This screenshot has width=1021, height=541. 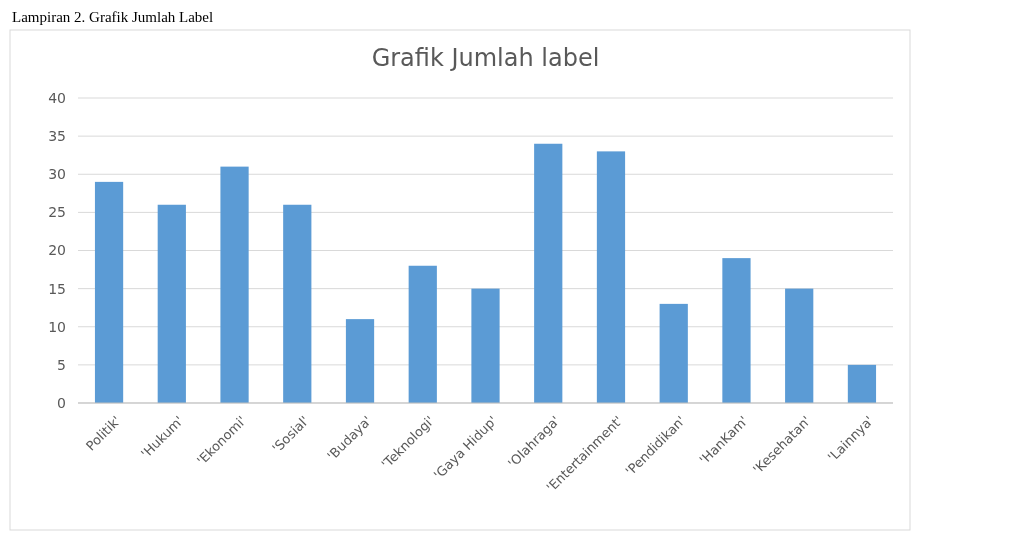 I want to click on y-tick-label: 20, so click(x=57, y=250).